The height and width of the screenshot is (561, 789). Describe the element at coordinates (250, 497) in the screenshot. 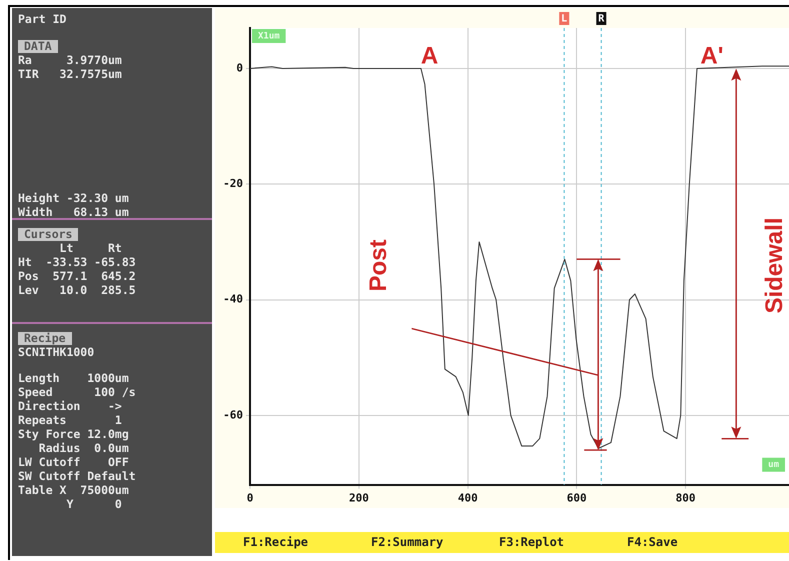

I see `x-tick-label: 0` at that location.